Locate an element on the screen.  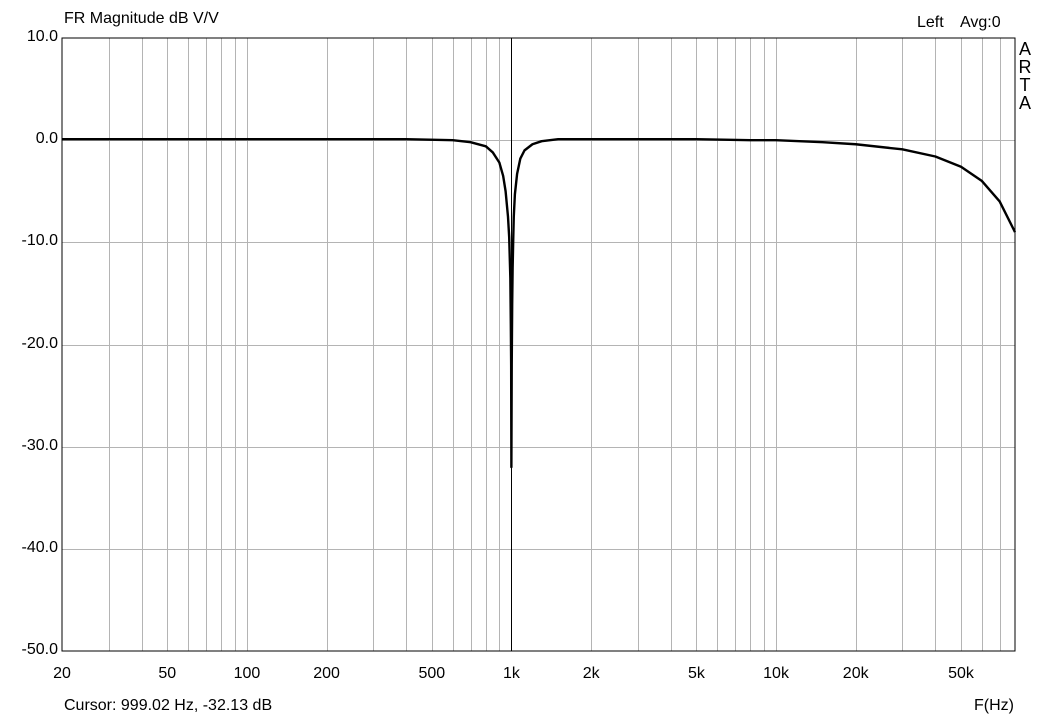
y-tick-label: -20.0 is located at coordinates (39, 343).